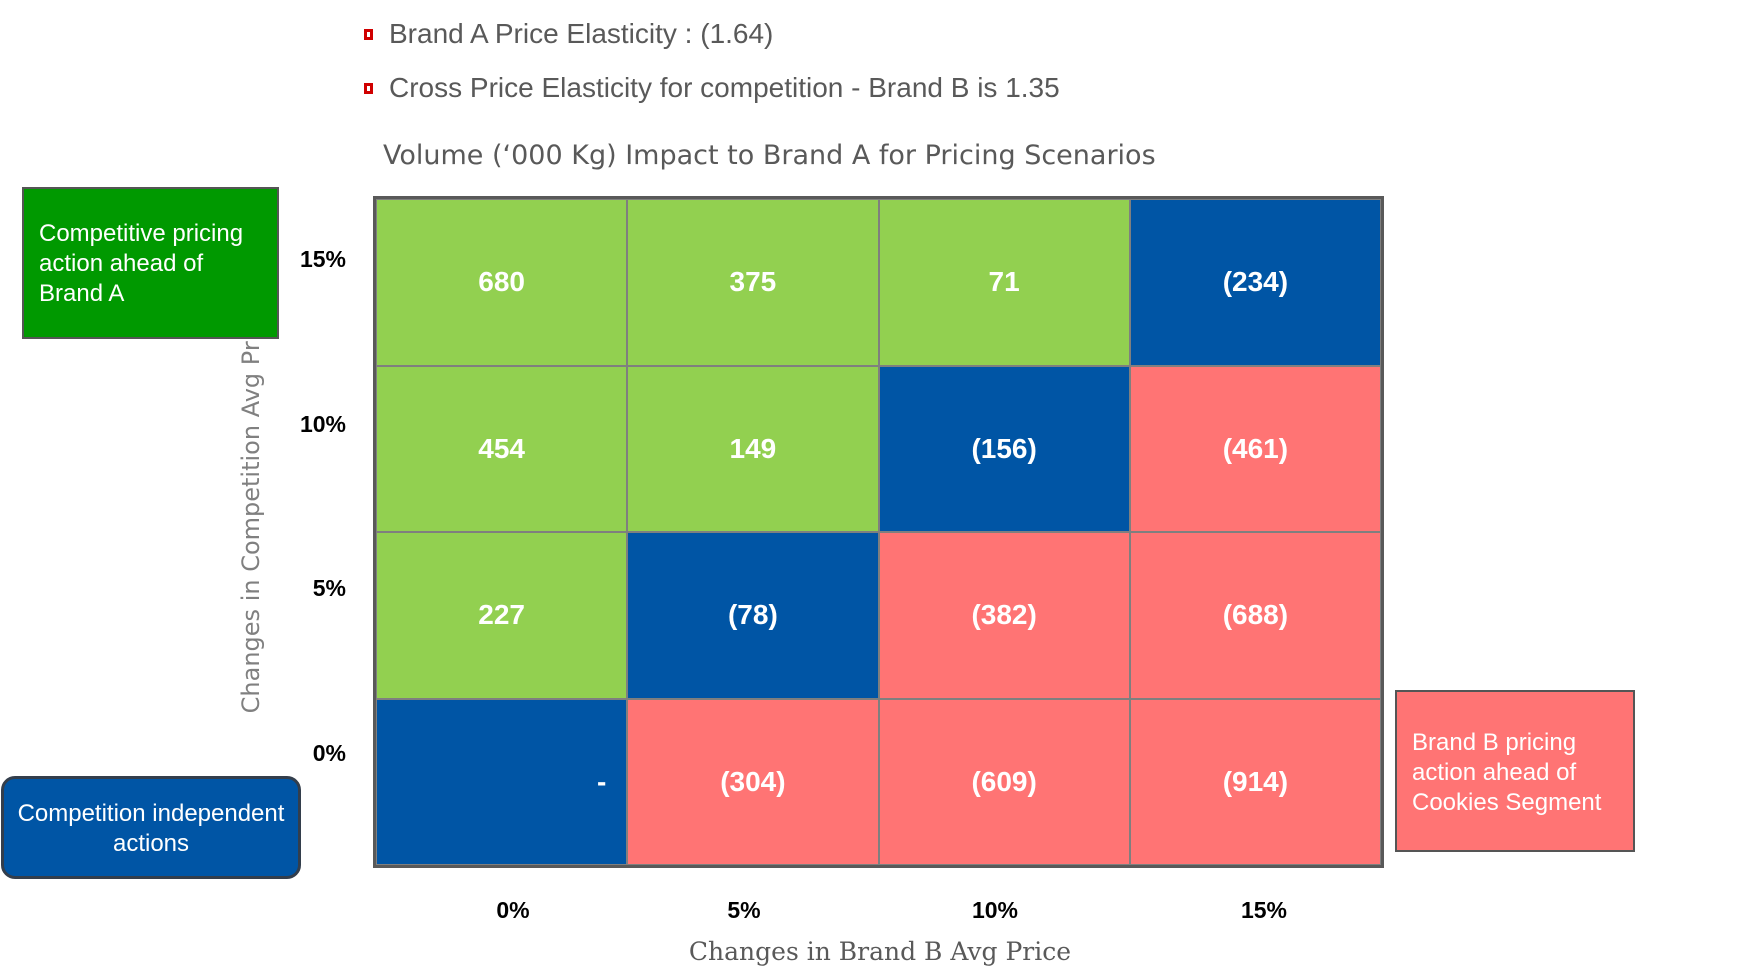  I want to click on heatmap-cell: 680, so click(502, 282).